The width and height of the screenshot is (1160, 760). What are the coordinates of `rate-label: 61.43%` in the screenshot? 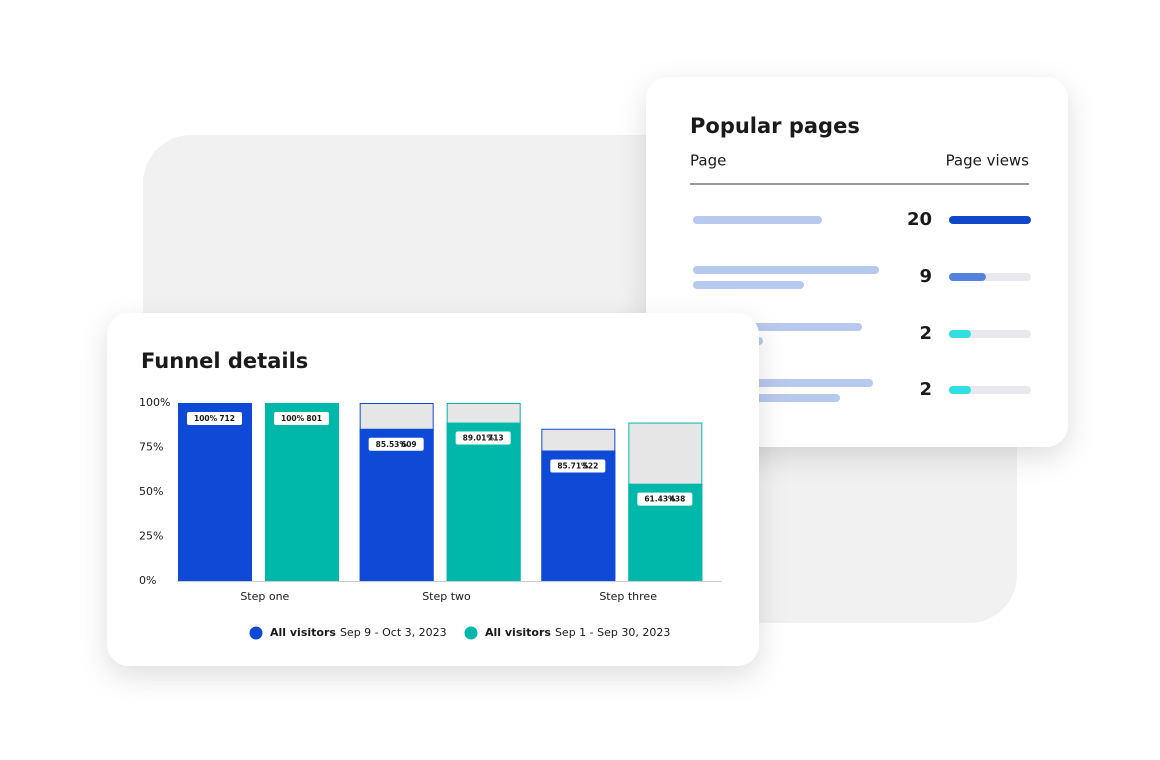 It's located at (660, 499).